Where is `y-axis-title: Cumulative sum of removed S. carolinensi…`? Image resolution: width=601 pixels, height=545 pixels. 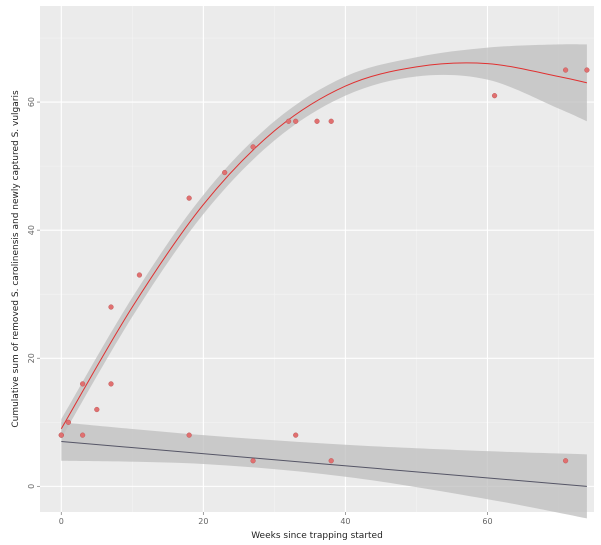
y-axis-title: Cumulative sum of removed S. carolinensi… is located at coordinates (16, 259).